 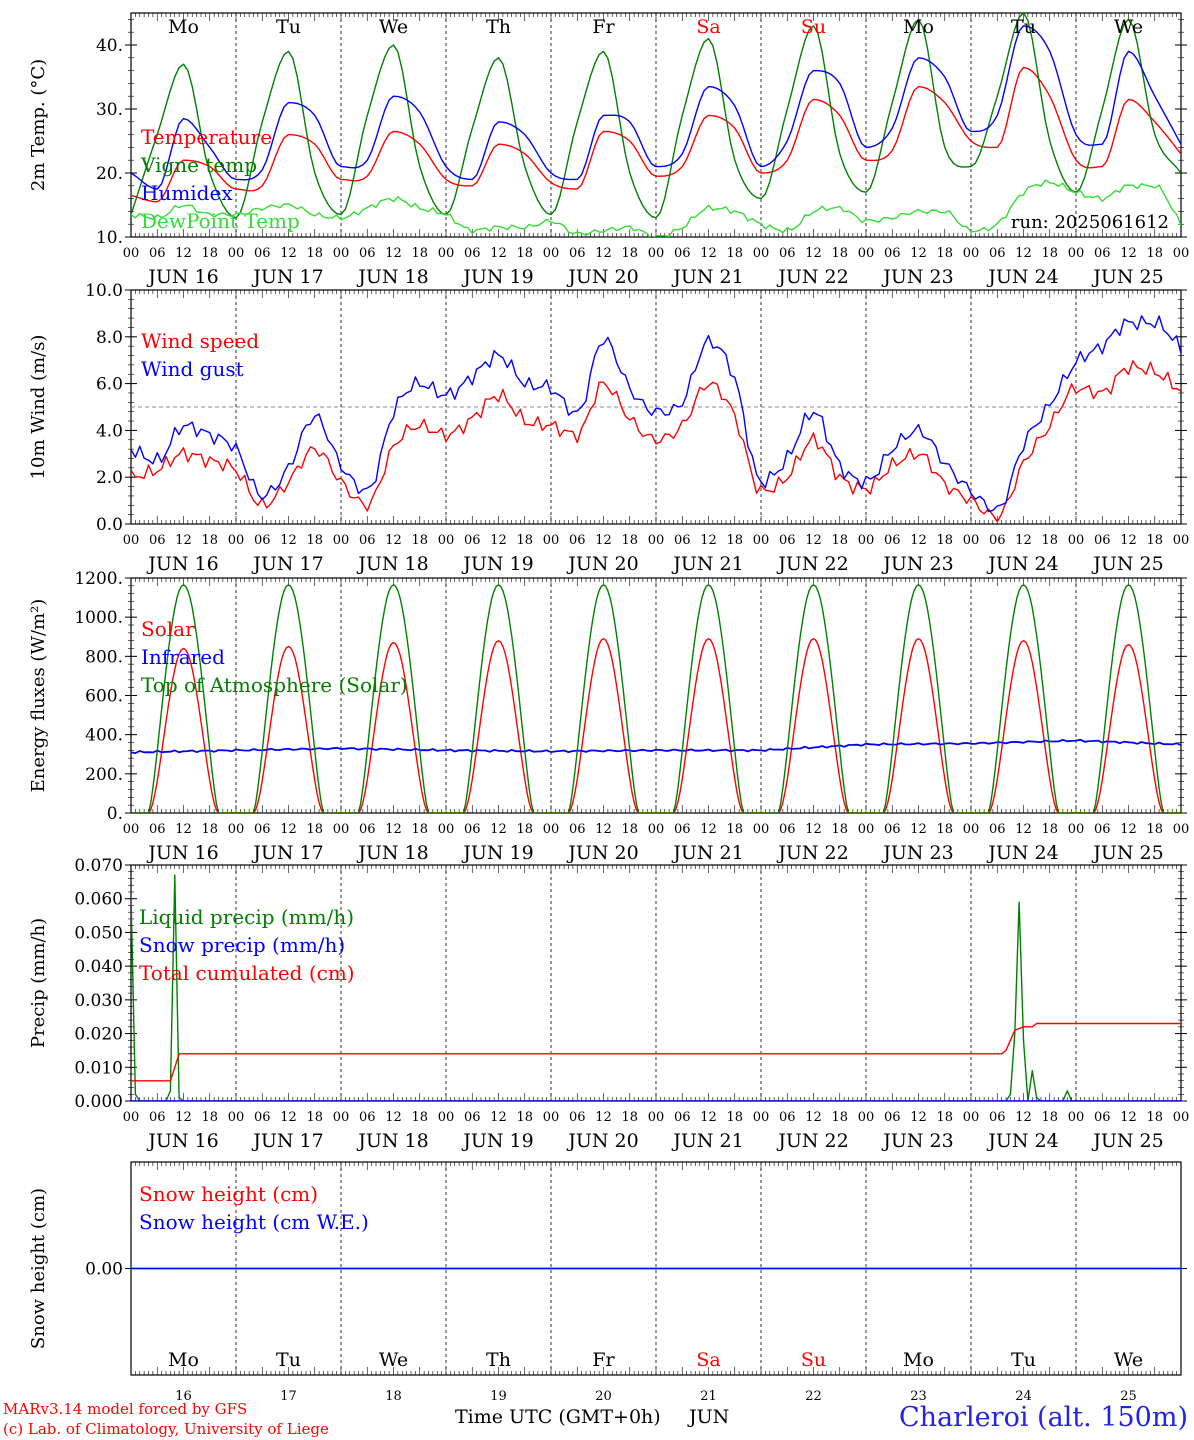 What do you see at coordinates (656, 208) in the screenshot?
I see `series-line-dewpoint-temp` at bounding box center [656, 208].